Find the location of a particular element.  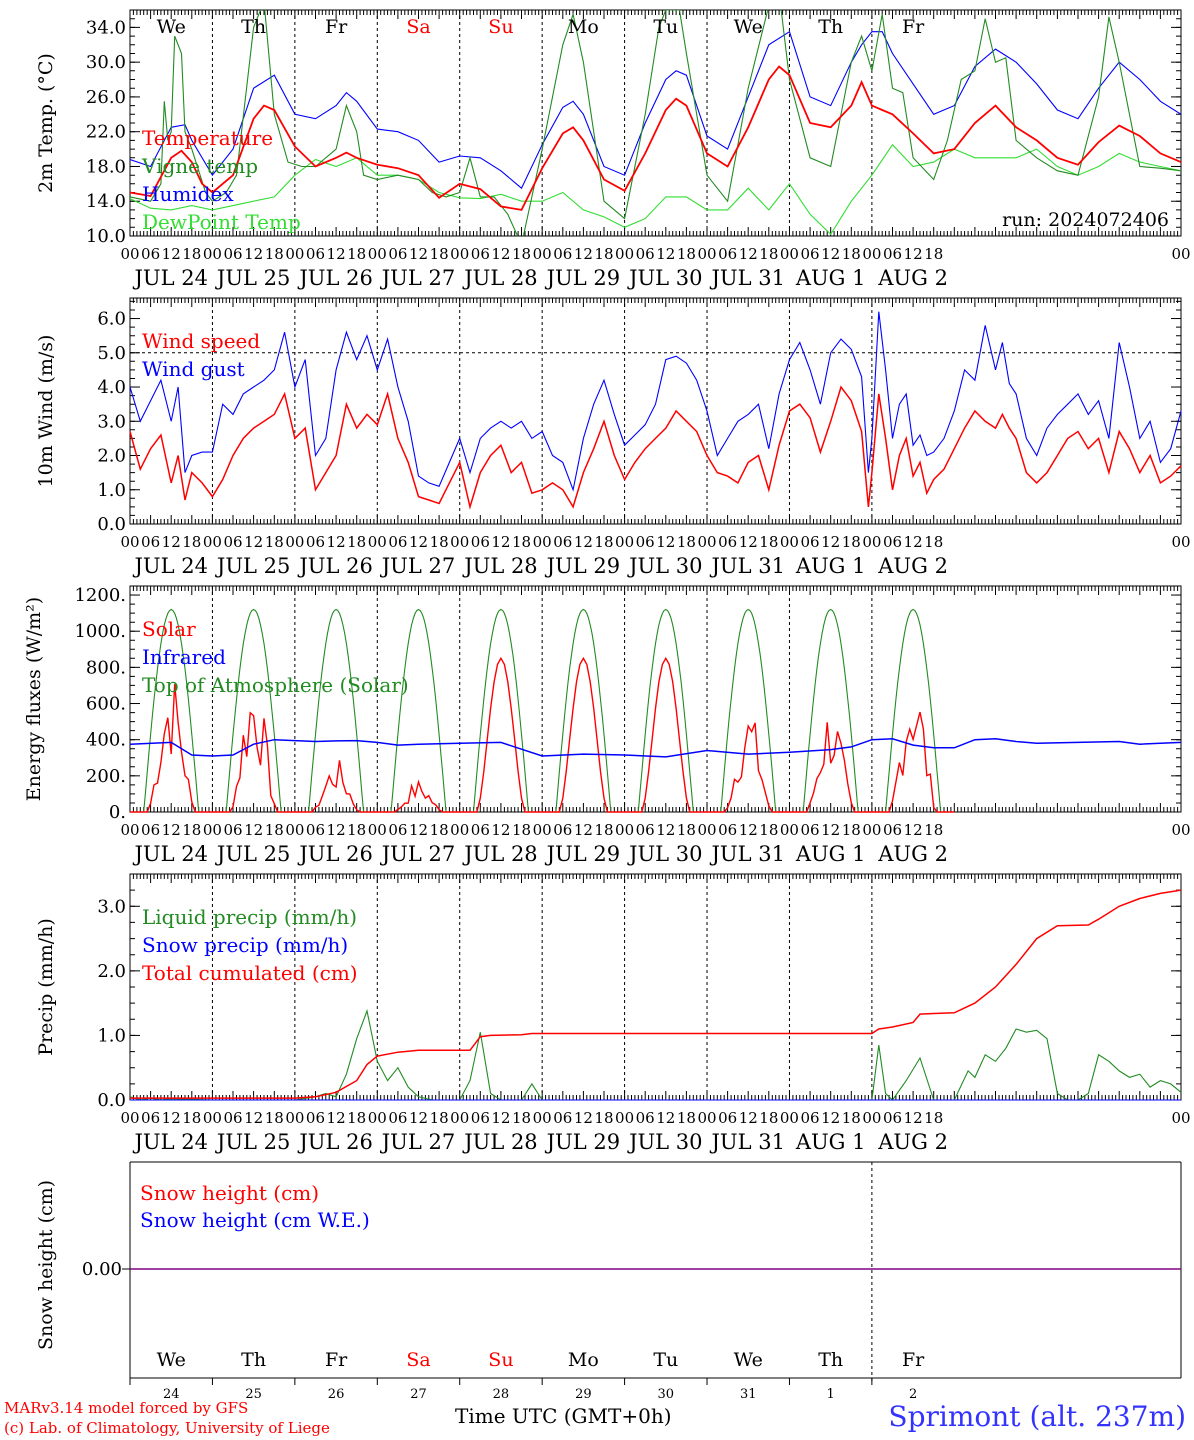

legend-entry: Infrared is located at coordinates (184, 657).